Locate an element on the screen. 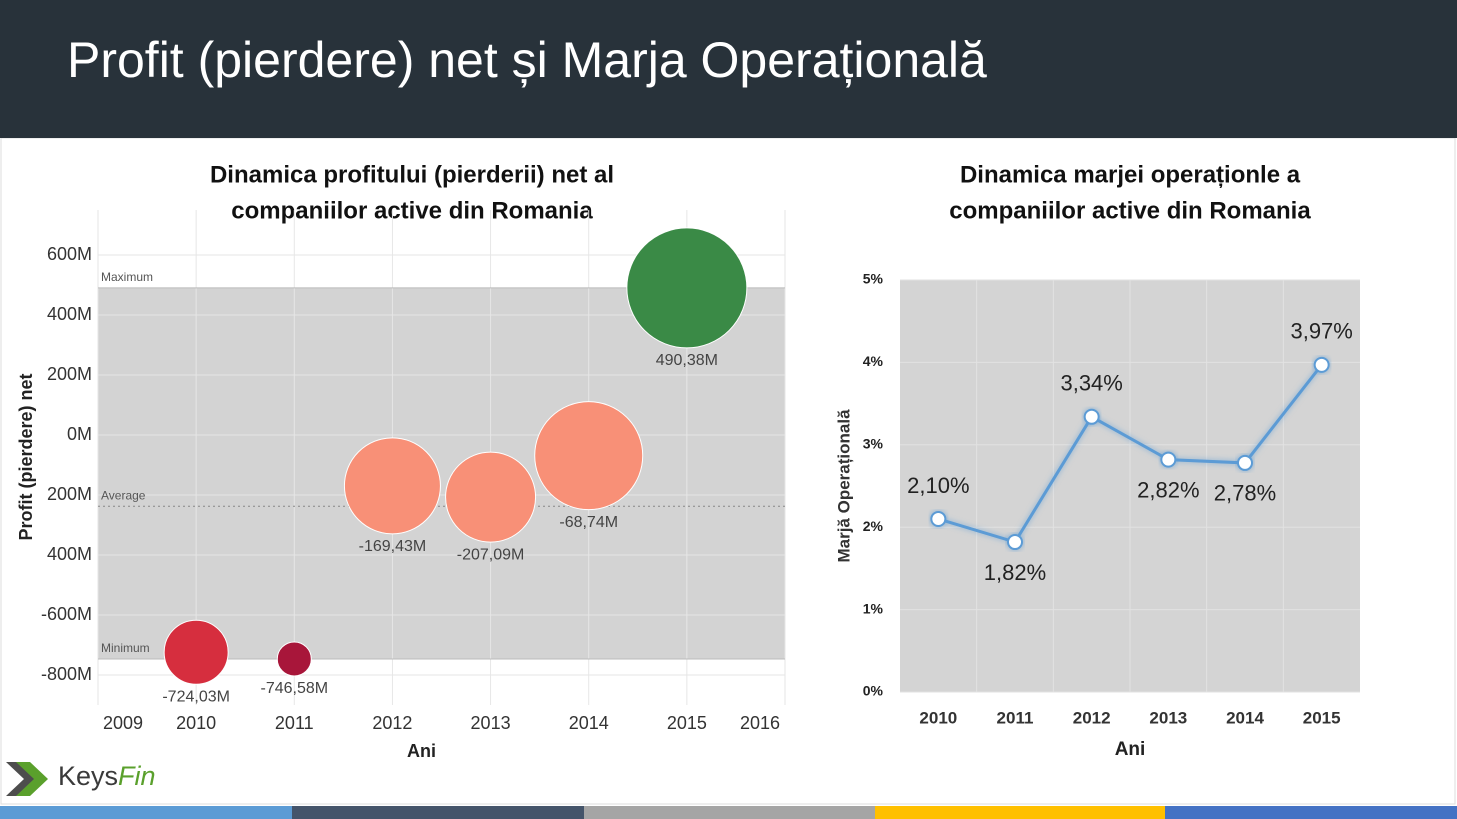  y-axis-title: Marjă Operațională is located at coordinates (843, 486).